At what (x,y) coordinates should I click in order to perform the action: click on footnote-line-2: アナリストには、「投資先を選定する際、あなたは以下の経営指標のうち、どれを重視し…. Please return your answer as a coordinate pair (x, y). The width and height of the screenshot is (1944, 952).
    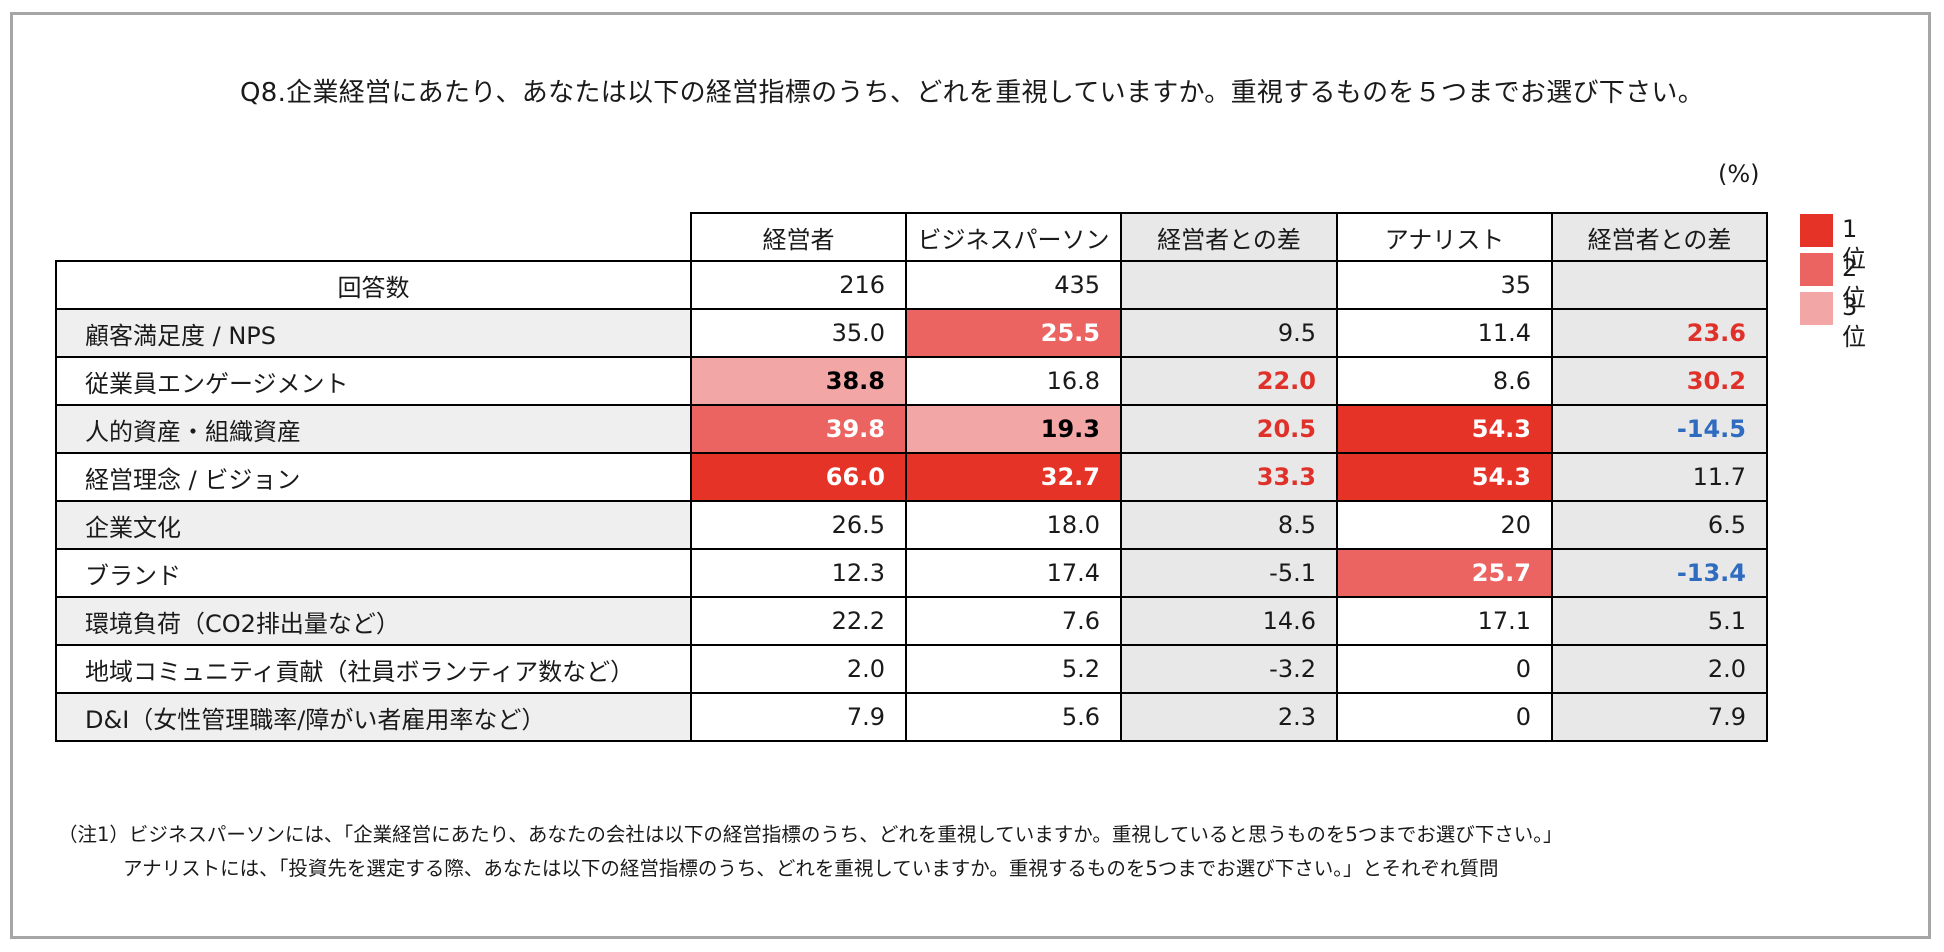
    Looking at the image, I should click on (811, 868).